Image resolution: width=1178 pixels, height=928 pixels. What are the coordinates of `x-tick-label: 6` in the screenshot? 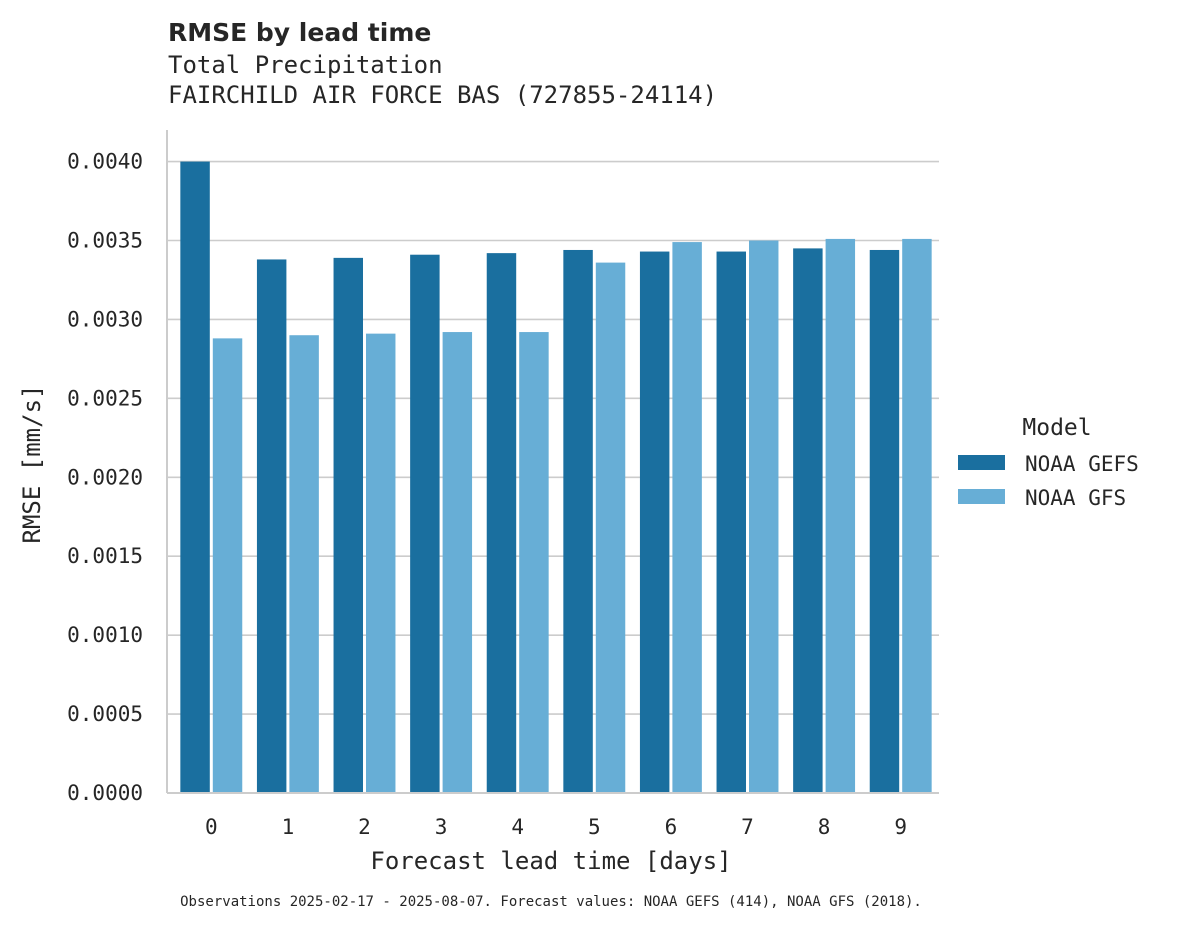 It's located at (671, 827).